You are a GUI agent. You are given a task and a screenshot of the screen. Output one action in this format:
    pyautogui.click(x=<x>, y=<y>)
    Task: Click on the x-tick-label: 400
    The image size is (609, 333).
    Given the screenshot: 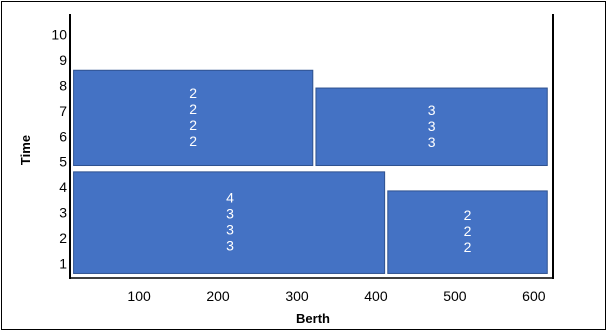 What is the action you would take?
    pyautogui.click(x=376, y=296)
    